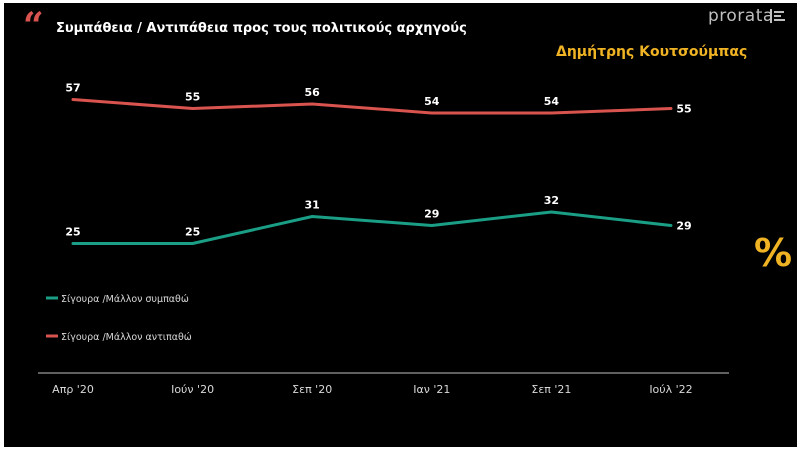  I want to click on data-label: 57, so click(72, 88).